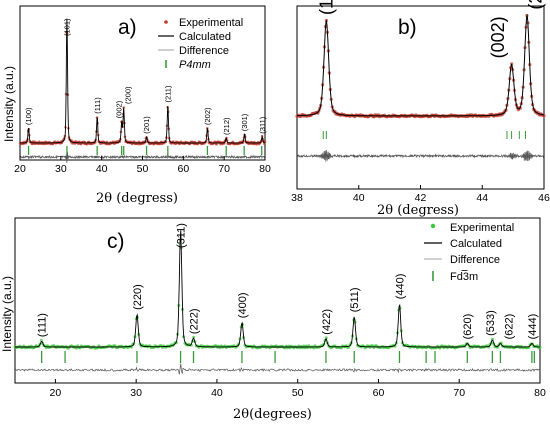 The width and height of the screenshot is (550, 426). I want to click on x-tick-label: 38, so click(297, 198).